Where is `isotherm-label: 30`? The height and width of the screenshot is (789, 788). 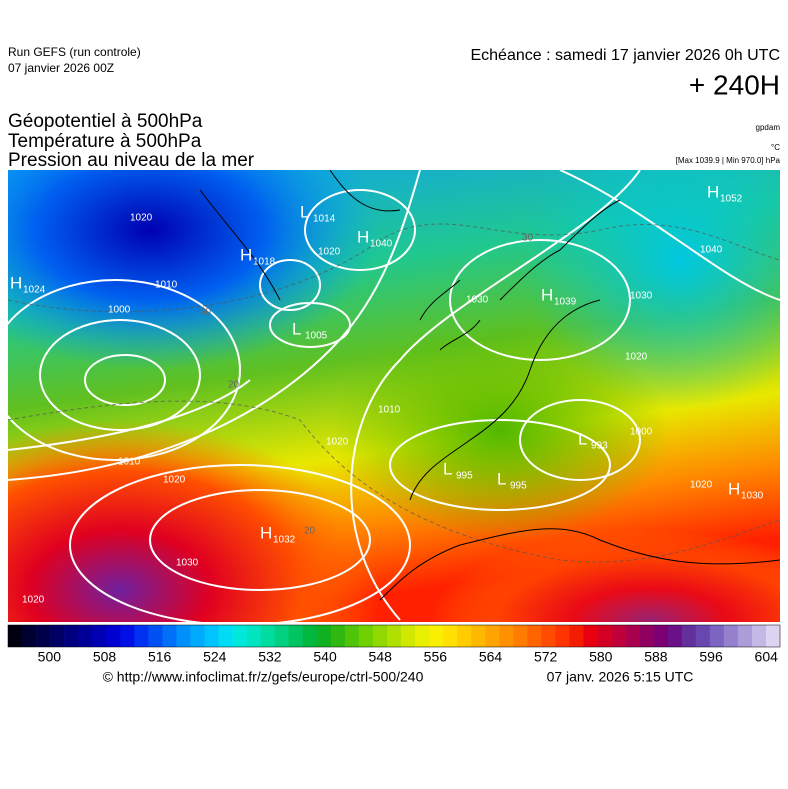 isotherm-label: 30 is located at coordinates (528, 238).